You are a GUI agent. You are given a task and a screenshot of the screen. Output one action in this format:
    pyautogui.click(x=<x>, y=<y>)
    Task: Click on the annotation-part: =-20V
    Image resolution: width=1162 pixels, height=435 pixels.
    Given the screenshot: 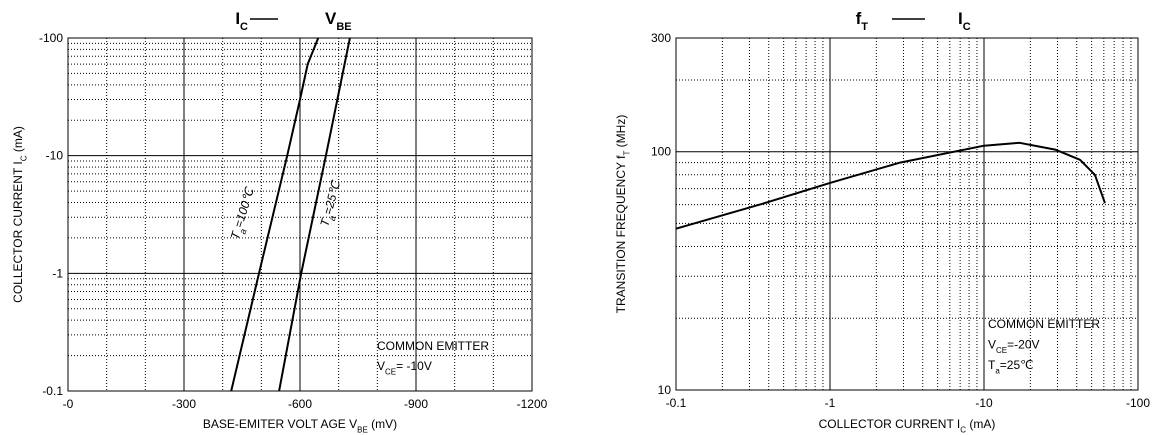 What is the action you would take?
    pyautogui.click(x=1023, y=345)
    